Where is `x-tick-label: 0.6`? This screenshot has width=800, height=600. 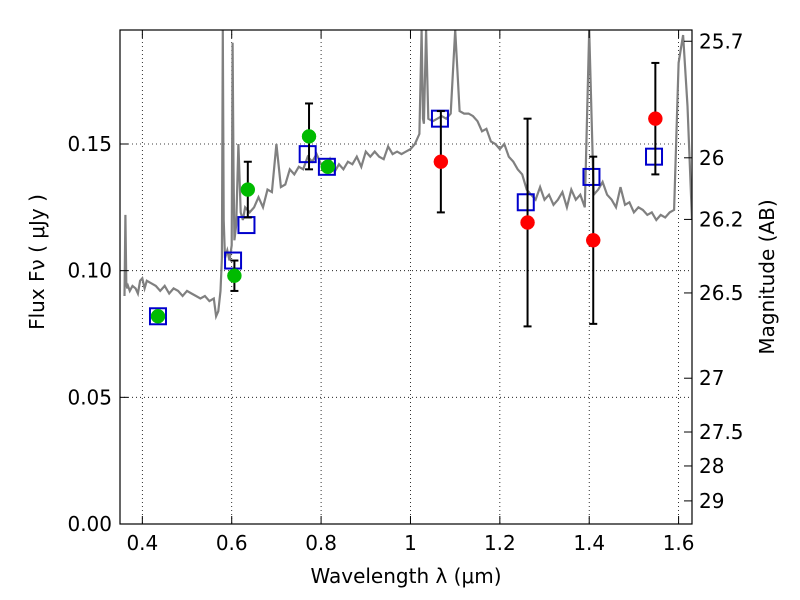 x-tick-label: 0.6 is located at coordinates (232, 543).